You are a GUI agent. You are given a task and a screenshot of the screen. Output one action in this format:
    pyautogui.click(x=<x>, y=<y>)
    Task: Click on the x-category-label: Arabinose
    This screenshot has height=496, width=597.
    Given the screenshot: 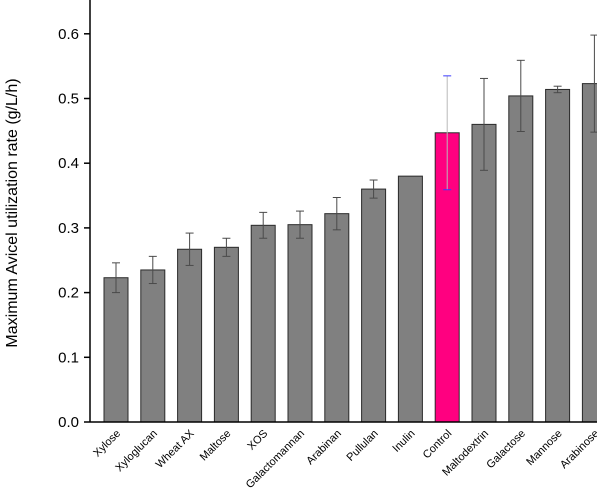 What is the action you would take?
    pyautogui.click(x=577, y=450)
    